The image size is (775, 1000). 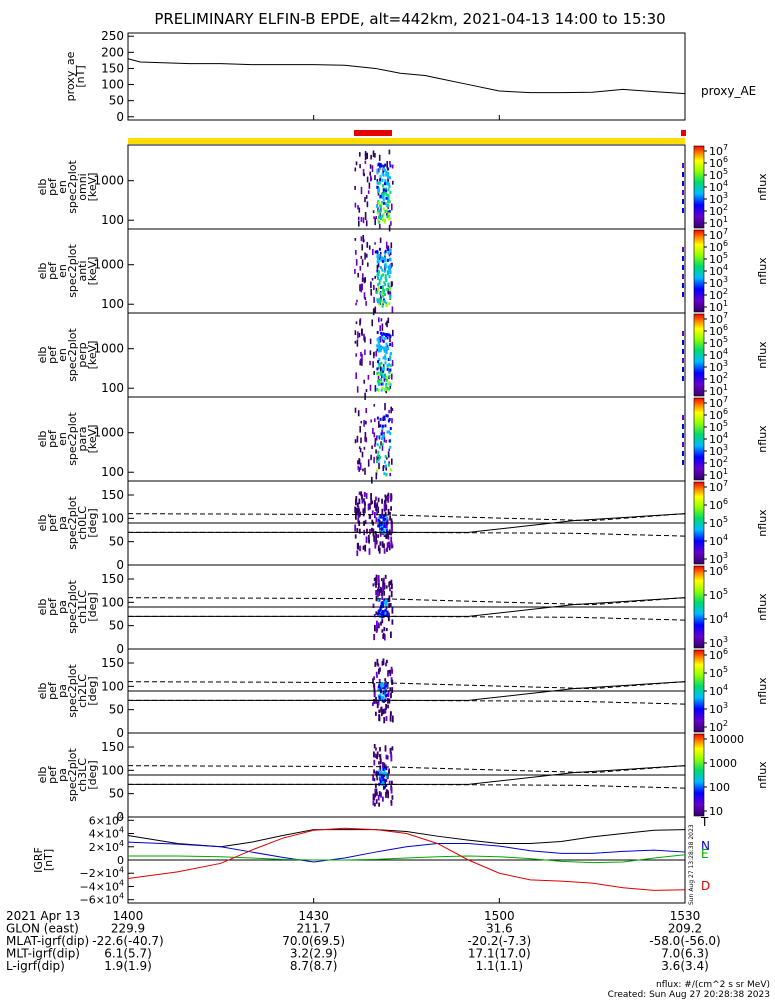 I want to click on ytick-label: 100, so click(x=112, y=472).